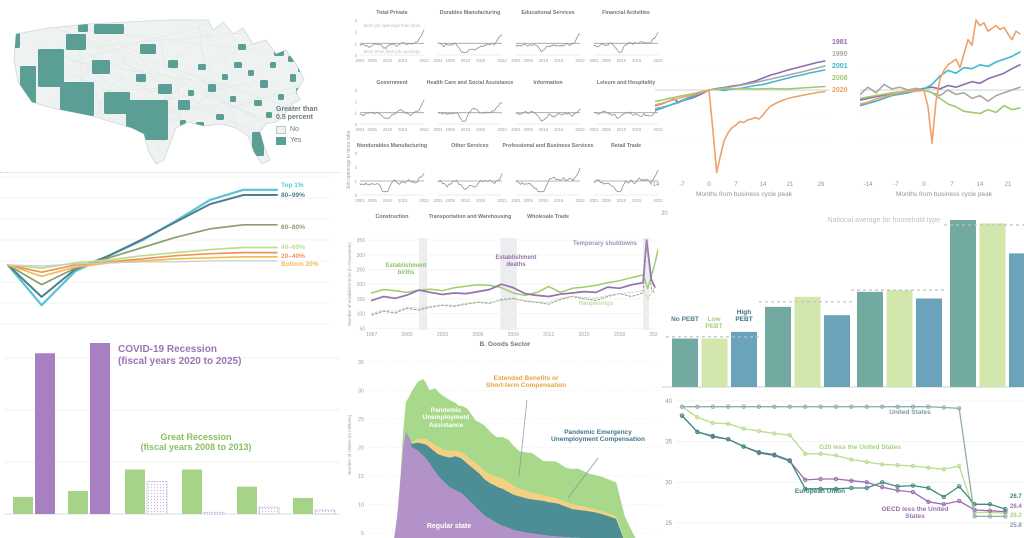  What do you see at coordinates (361, 285) in the screenshot?
I see `axis-tick-label: 200` at bounding box center [361, 285].